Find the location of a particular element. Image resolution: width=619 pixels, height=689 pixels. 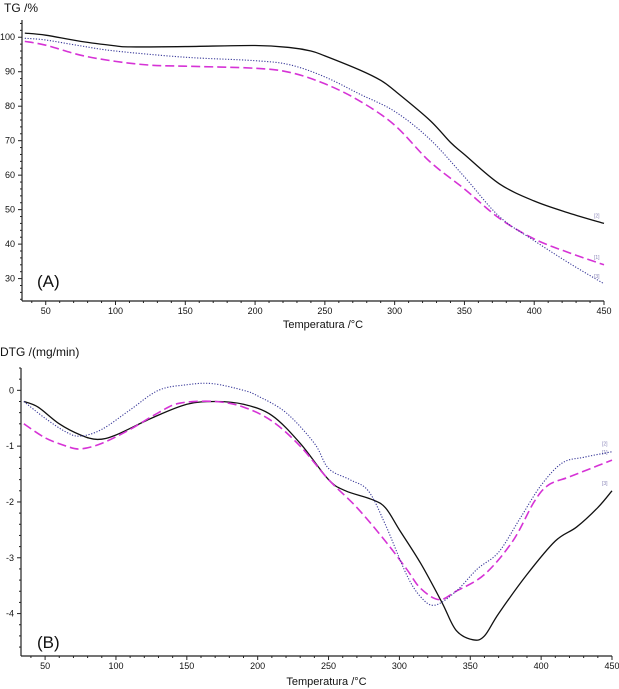

y-tick-label: 90 is located at coordinates (10, 72).